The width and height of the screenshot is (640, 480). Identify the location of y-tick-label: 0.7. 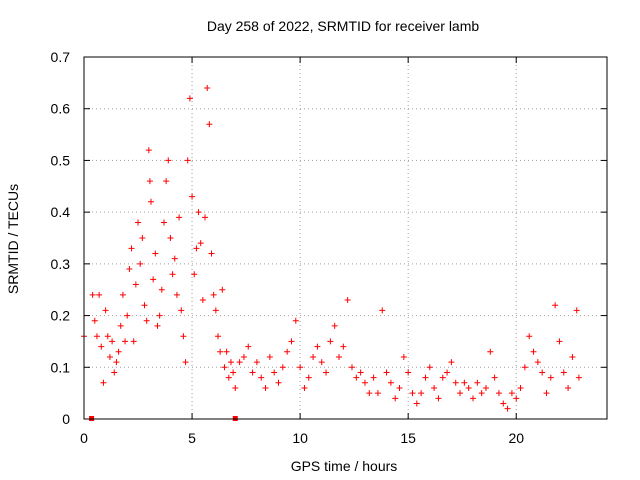
(61, 57).